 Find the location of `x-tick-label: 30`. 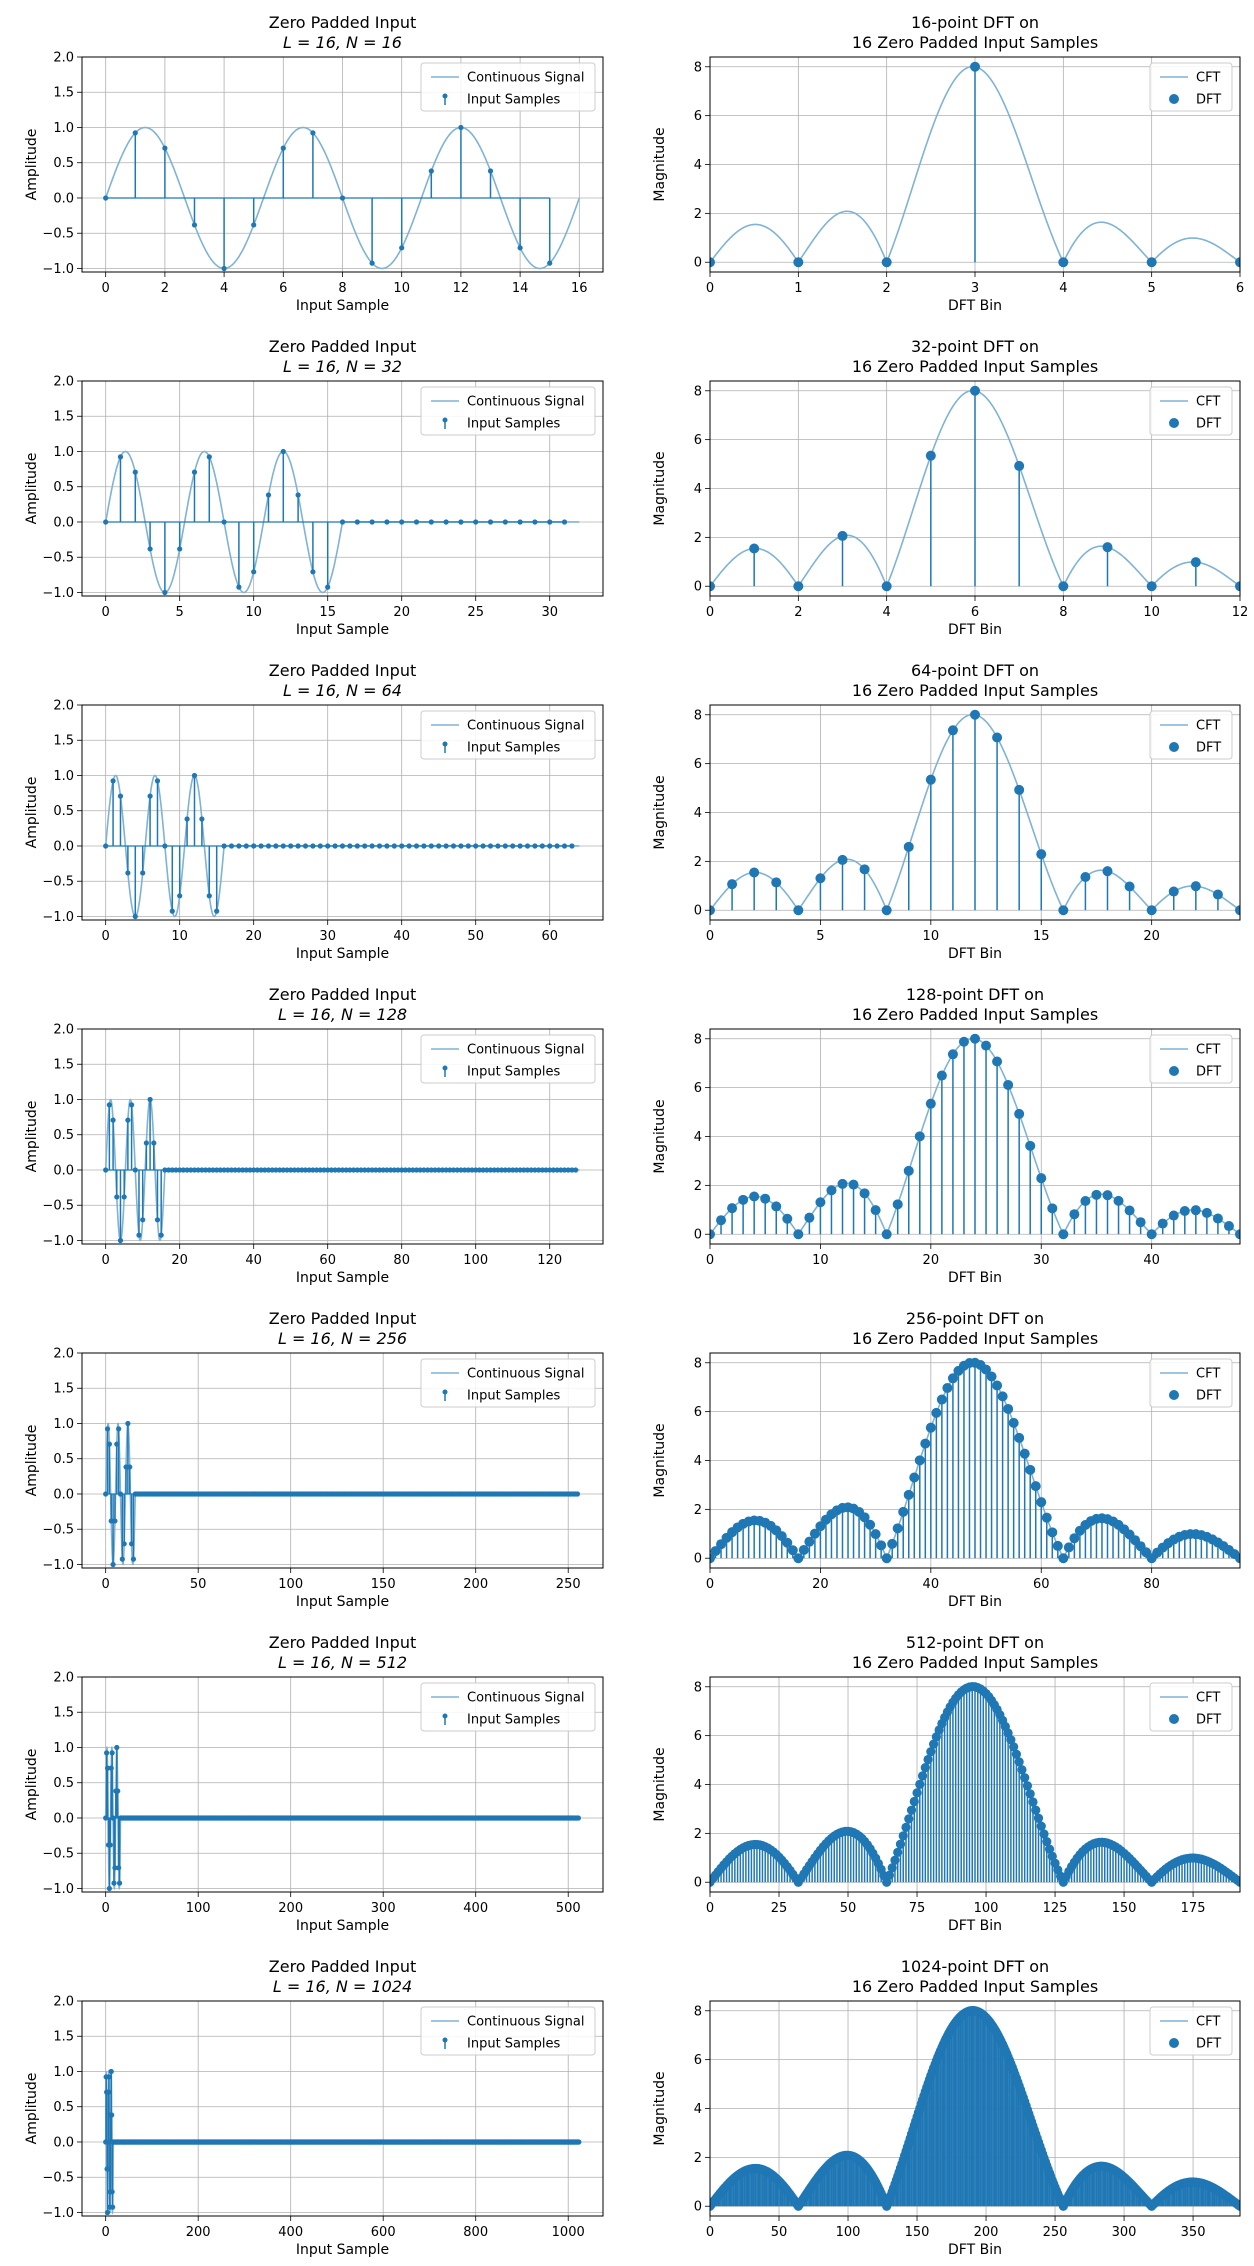

x-tick-label: 30 is located at coordinates (327, 936).